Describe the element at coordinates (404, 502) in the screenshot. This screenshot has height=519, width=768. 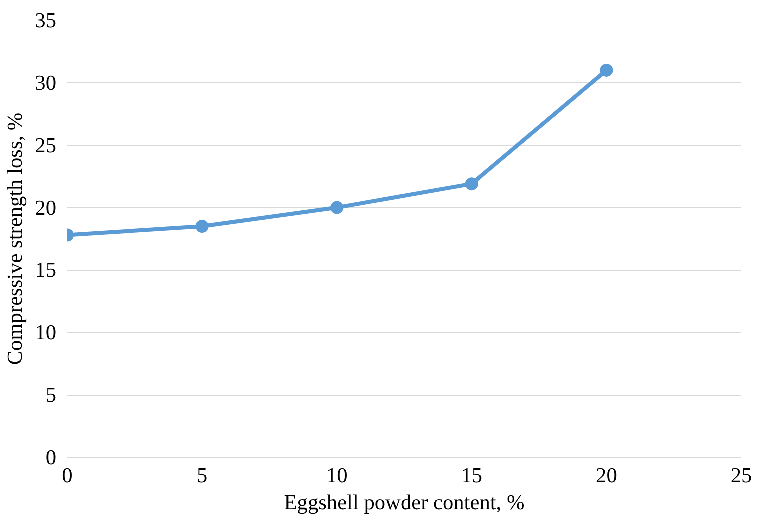
I see `x-axis-title: Eggshell powder content, %` at that location.